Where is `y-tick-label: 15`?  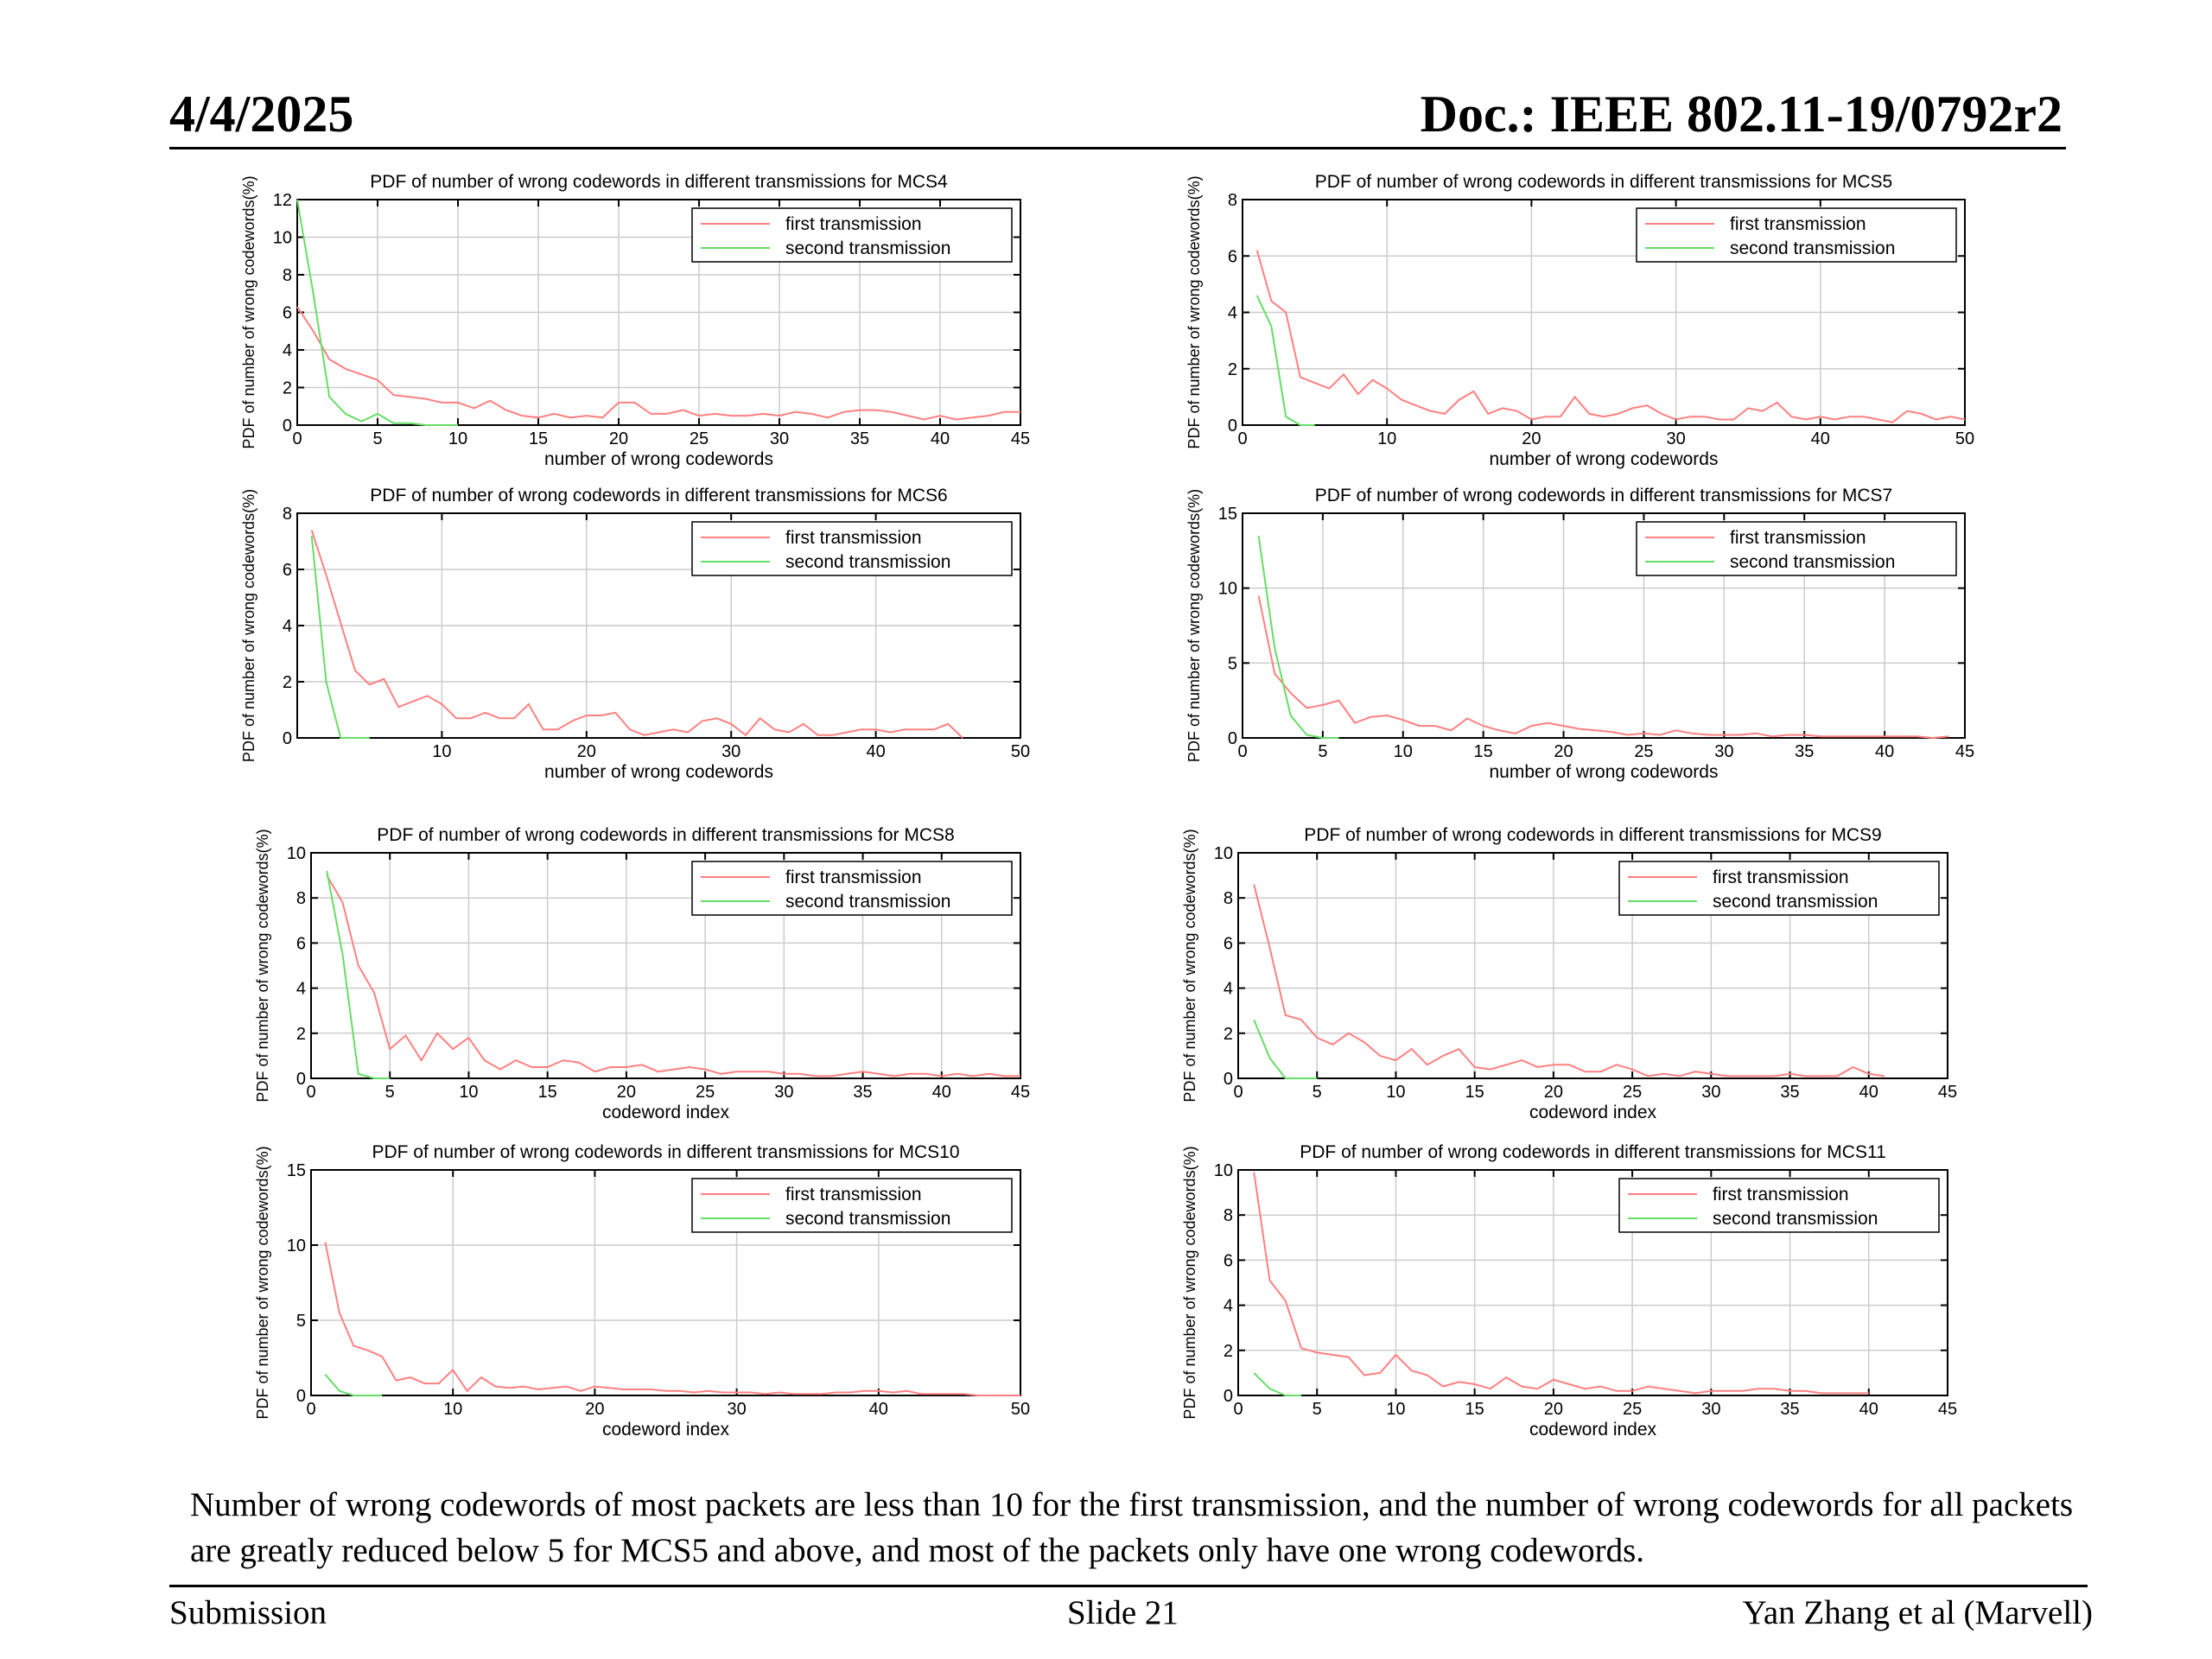
y-tick-label: 15 is located at coordinates (296, 1170).